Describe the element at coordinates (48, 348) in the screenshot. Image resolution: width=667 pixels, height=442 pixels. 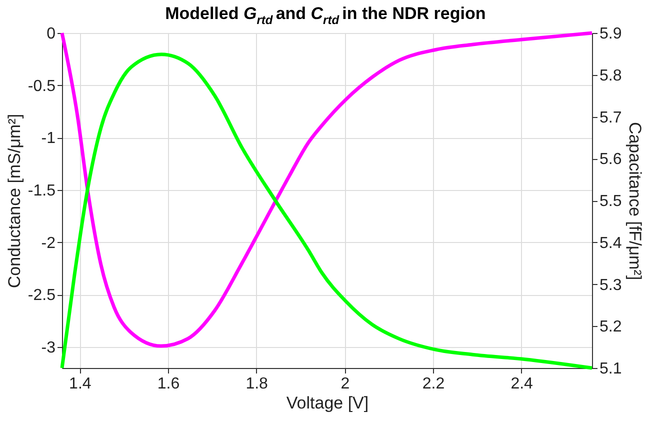
I see `y-tick-label: -3` at that location.